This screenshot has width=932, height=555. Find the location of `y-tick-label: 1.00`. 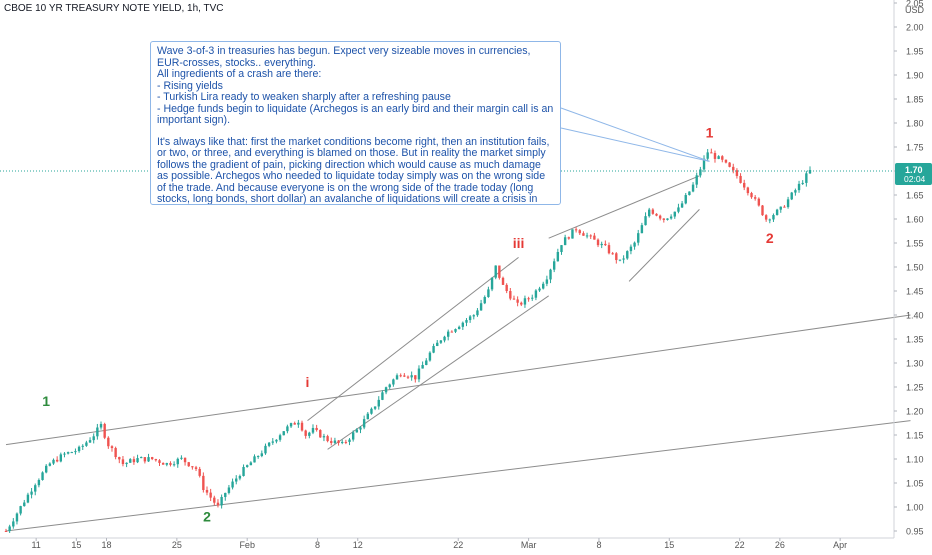

y-tick-label: 1.00 is located at coordinates (915, 508).